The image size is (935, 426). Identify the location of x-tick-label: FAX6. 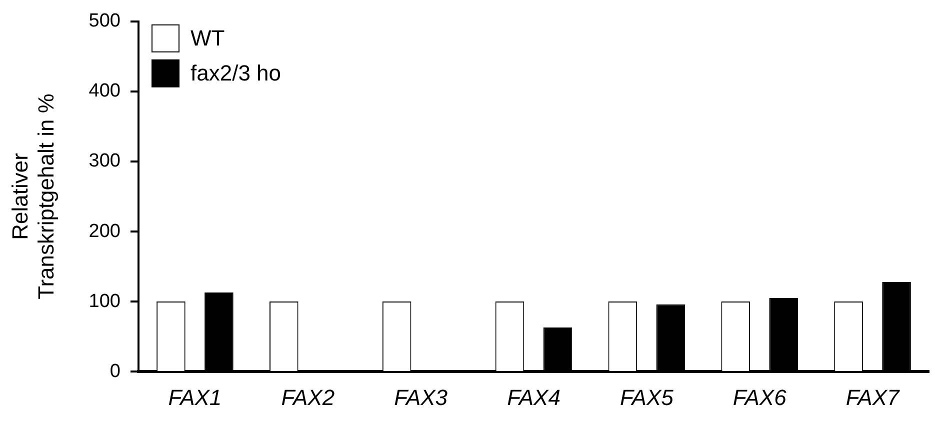
(760, 397).